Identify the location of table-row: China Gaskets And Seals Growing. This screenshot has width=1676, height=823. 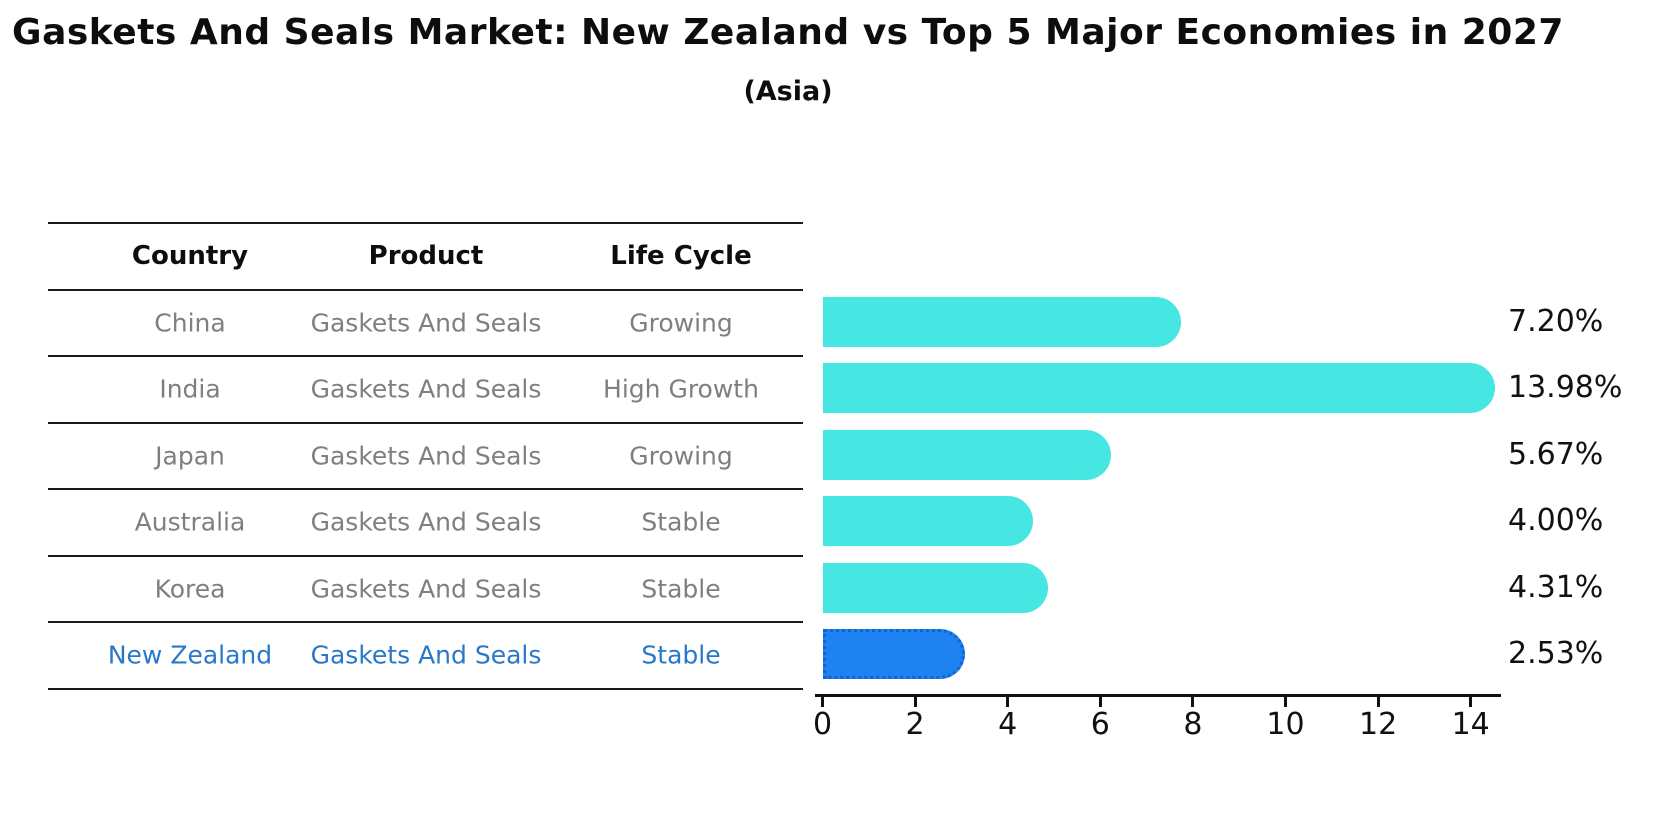
(425, 324).